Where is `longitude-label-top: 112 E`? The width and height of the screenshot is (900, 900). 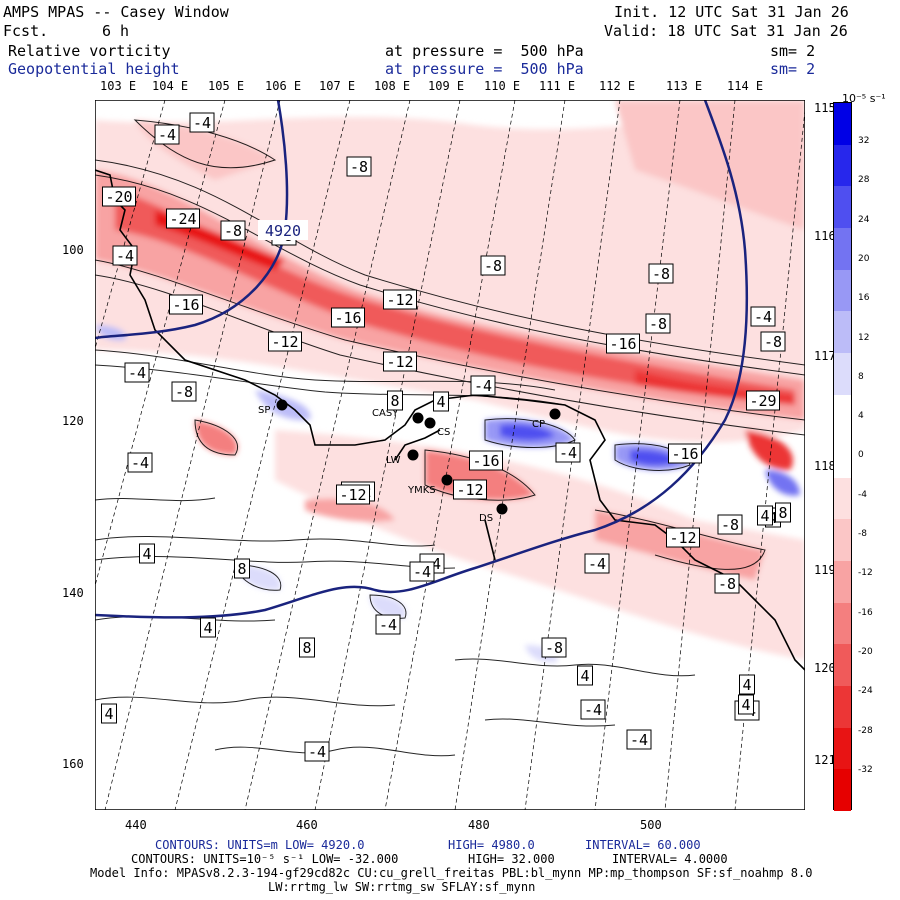
longitude-label-top: 112 E is located at coordinates (617, 86).